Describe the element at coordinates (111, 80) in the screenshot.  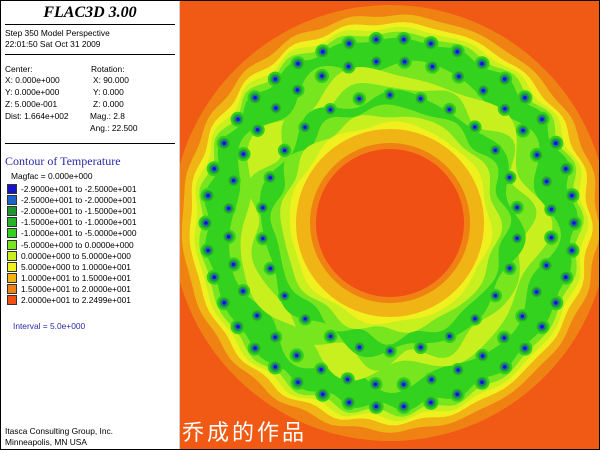
I see `rotation-x-value: X: 90.000` at that location.